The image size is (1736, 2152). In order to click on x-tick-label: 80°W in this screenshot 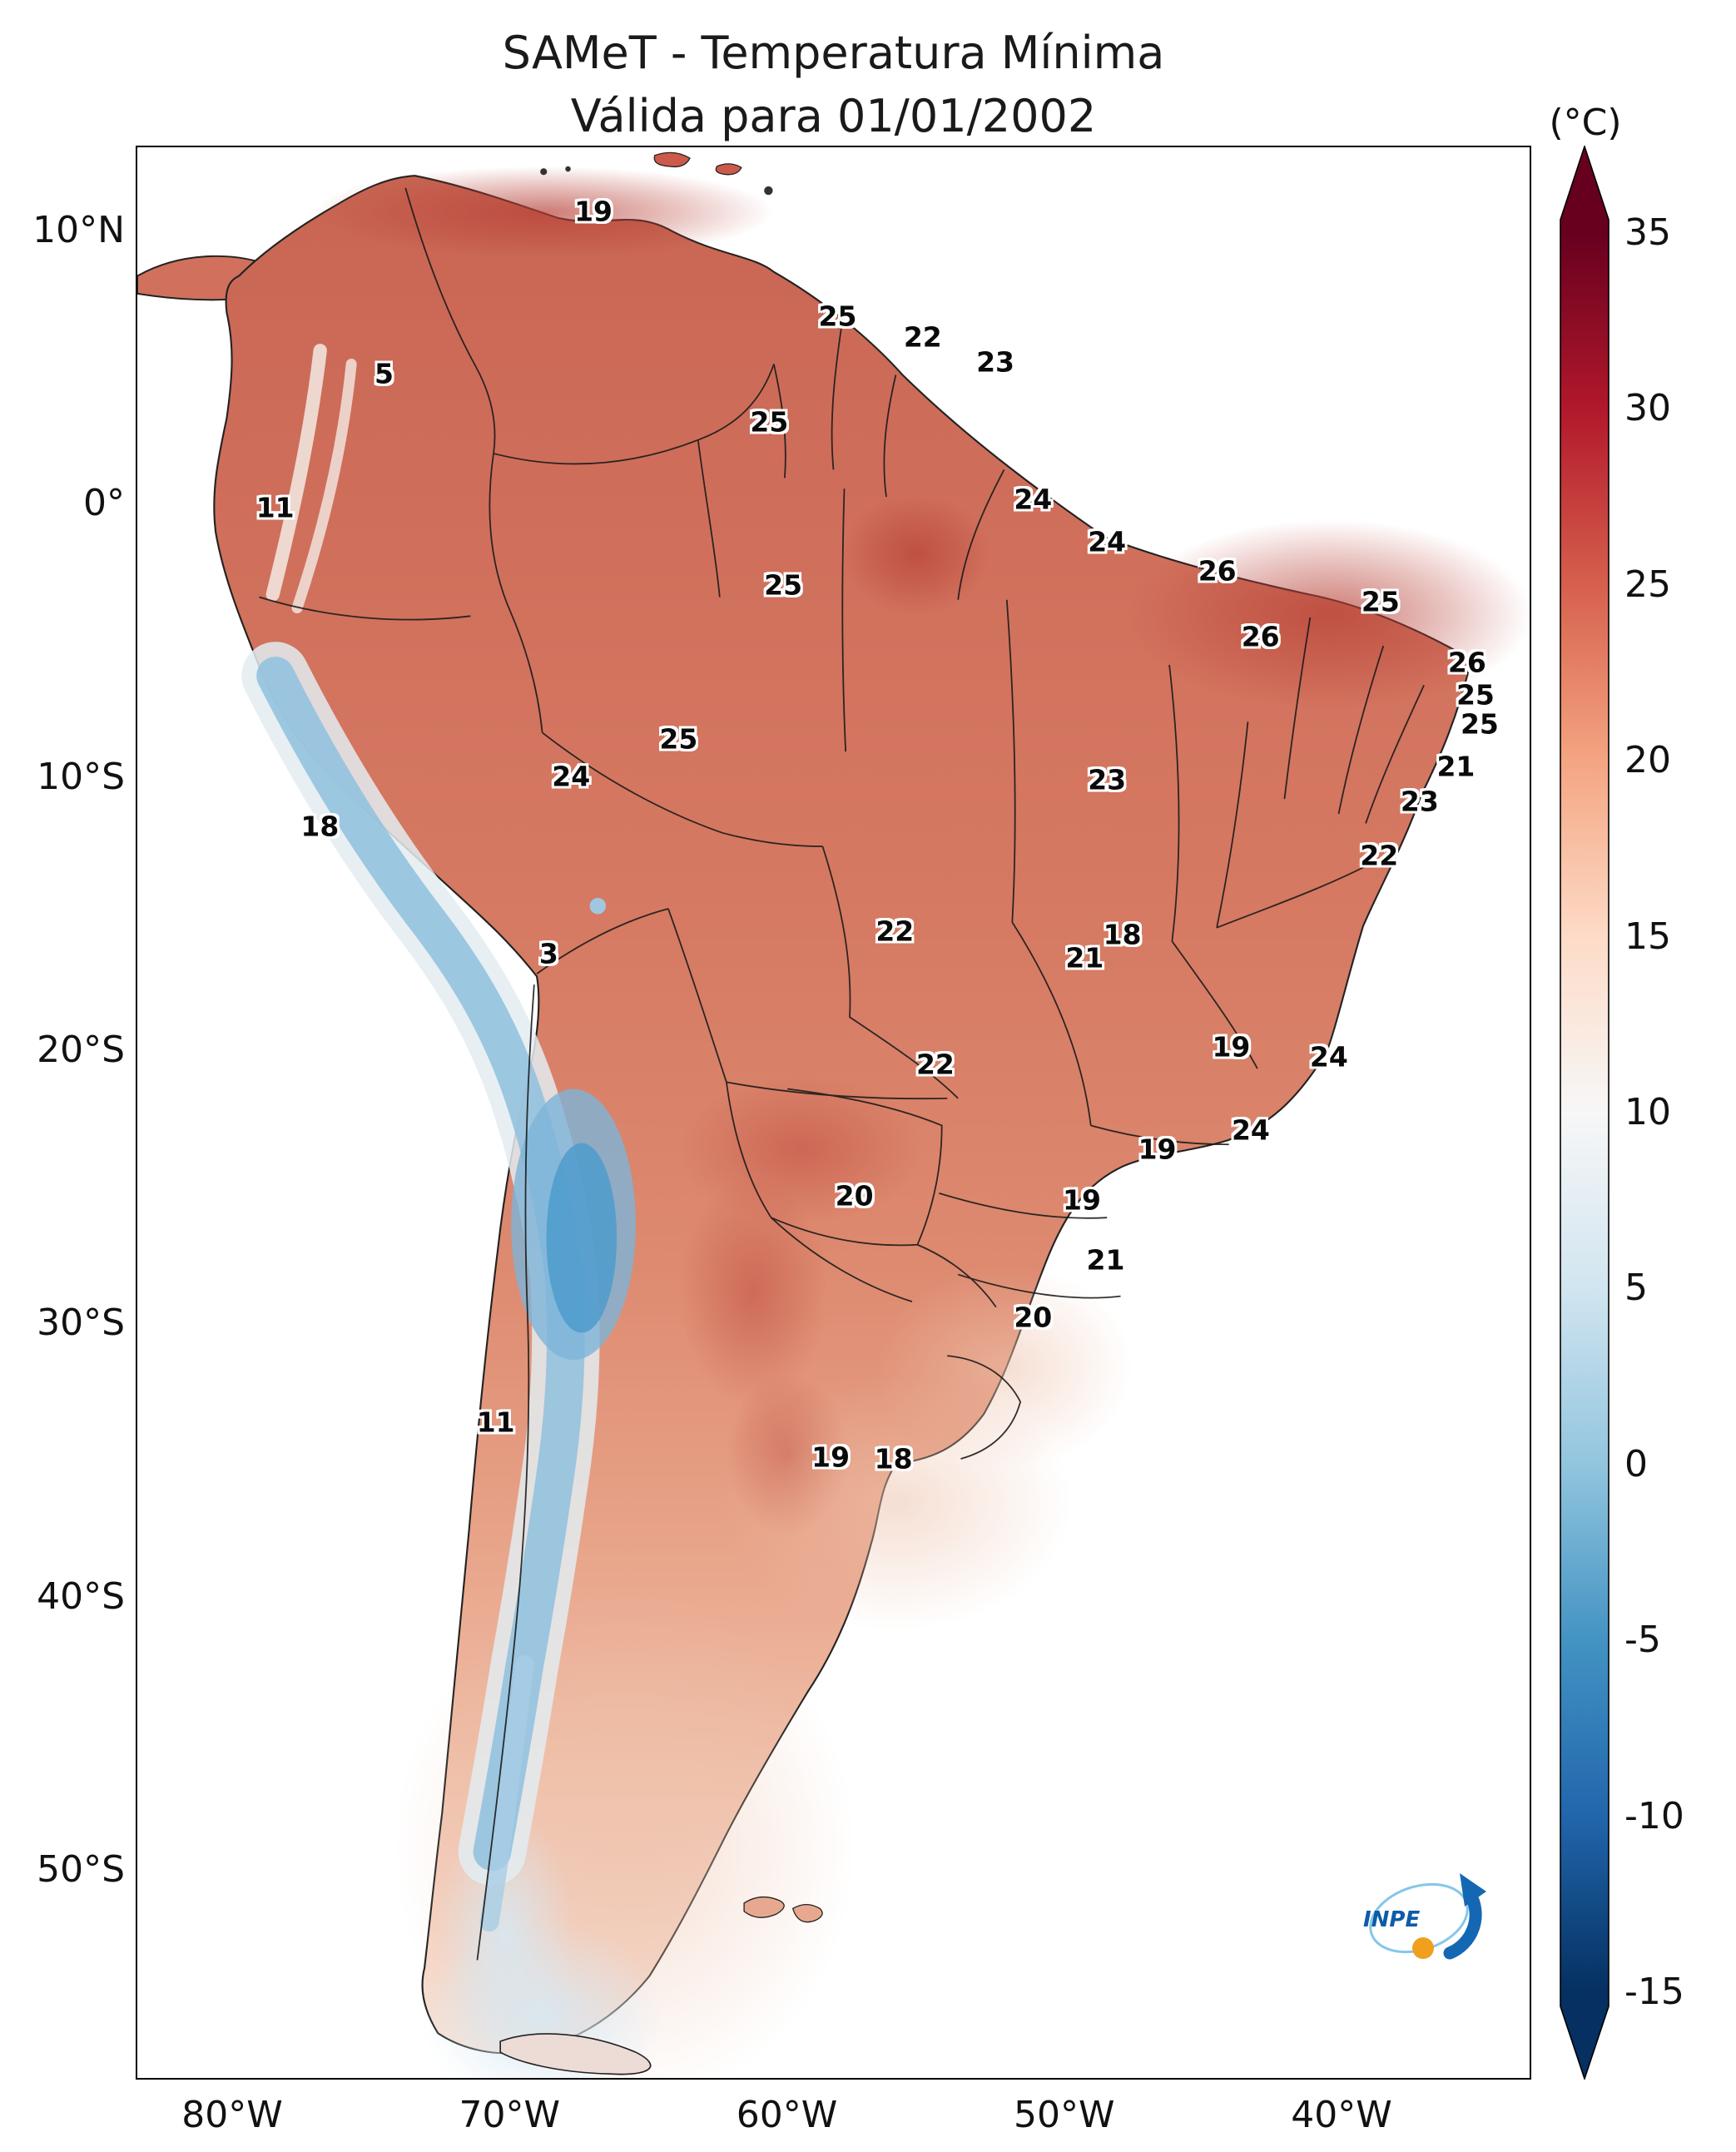, I will do `click(232, 2115)`.